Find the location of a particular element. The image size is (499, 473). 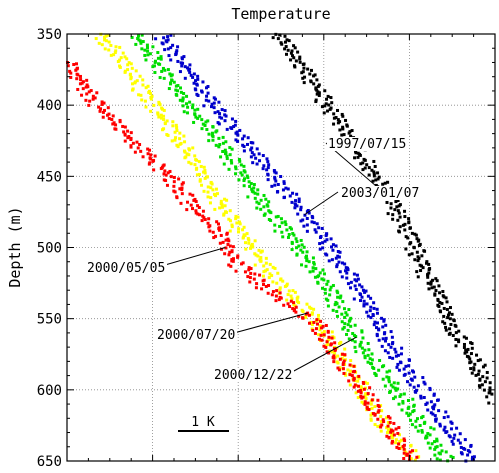

annotation-leader is located at coordinates (195, 256).